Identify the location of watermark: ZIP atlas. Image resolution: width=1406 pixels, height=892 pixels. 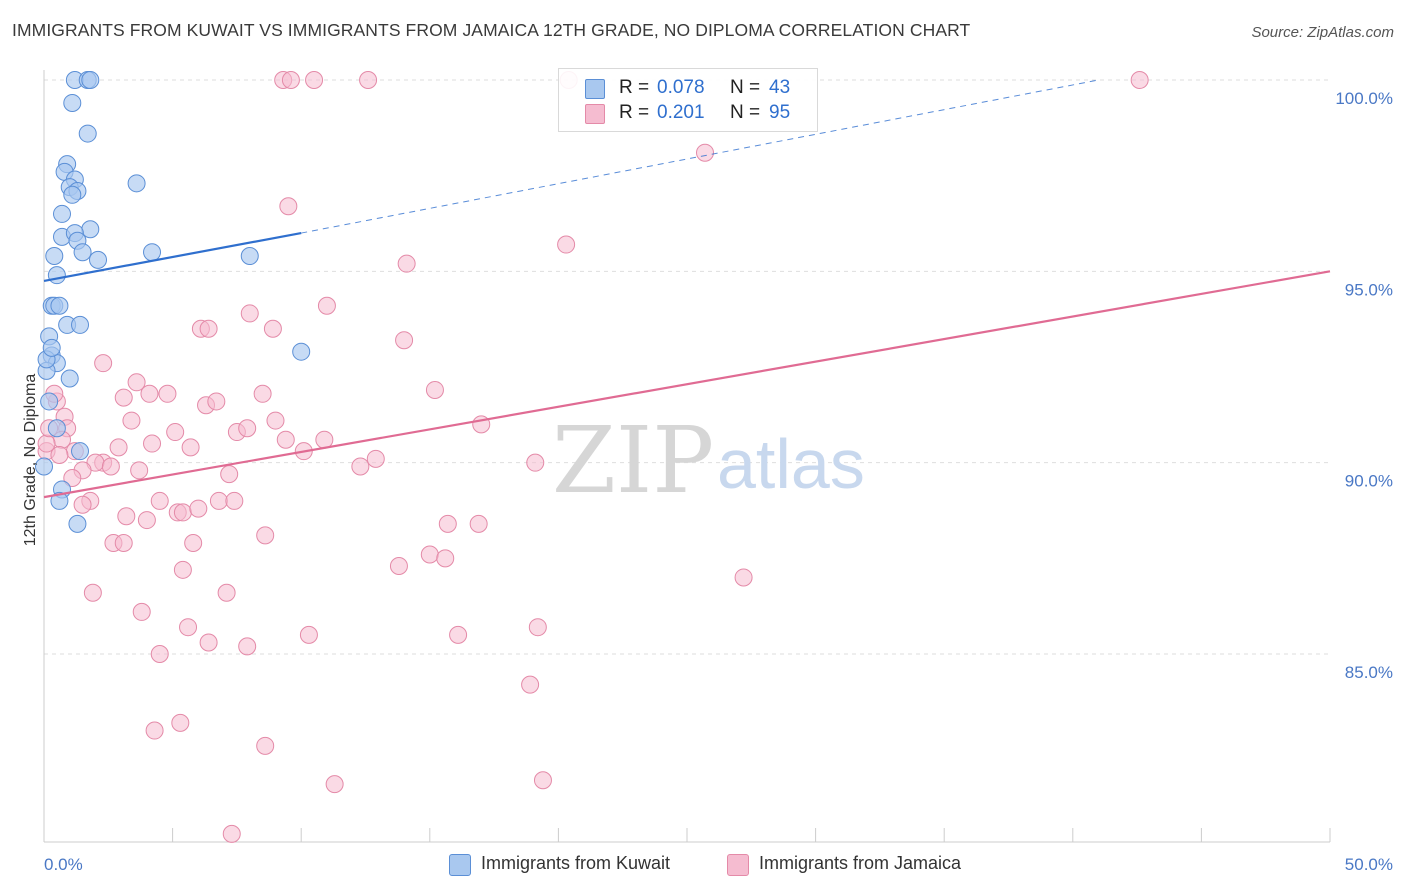
(708, 460).